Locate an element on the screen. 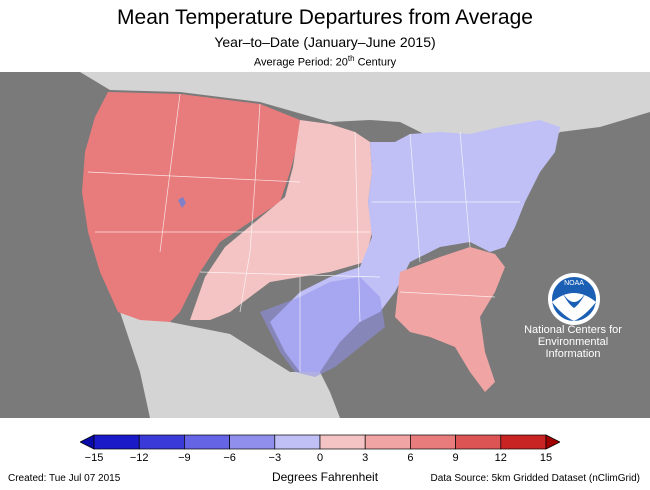  great-salt-lake is located at coordinates (182, 202).